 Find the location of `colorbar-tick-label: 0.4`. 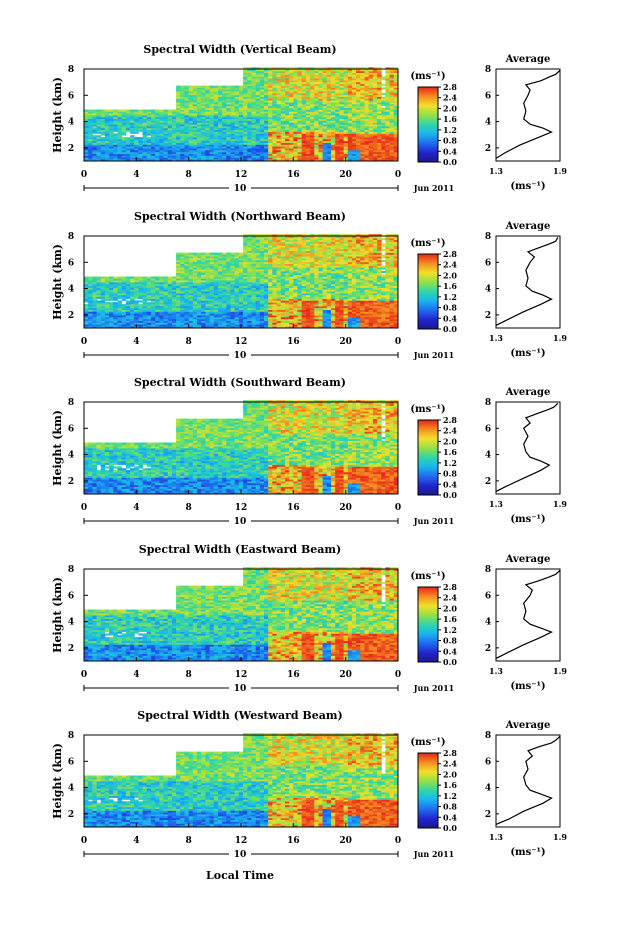

colorbar-tick-label: 0.4 is located at coordinates (450, 151).